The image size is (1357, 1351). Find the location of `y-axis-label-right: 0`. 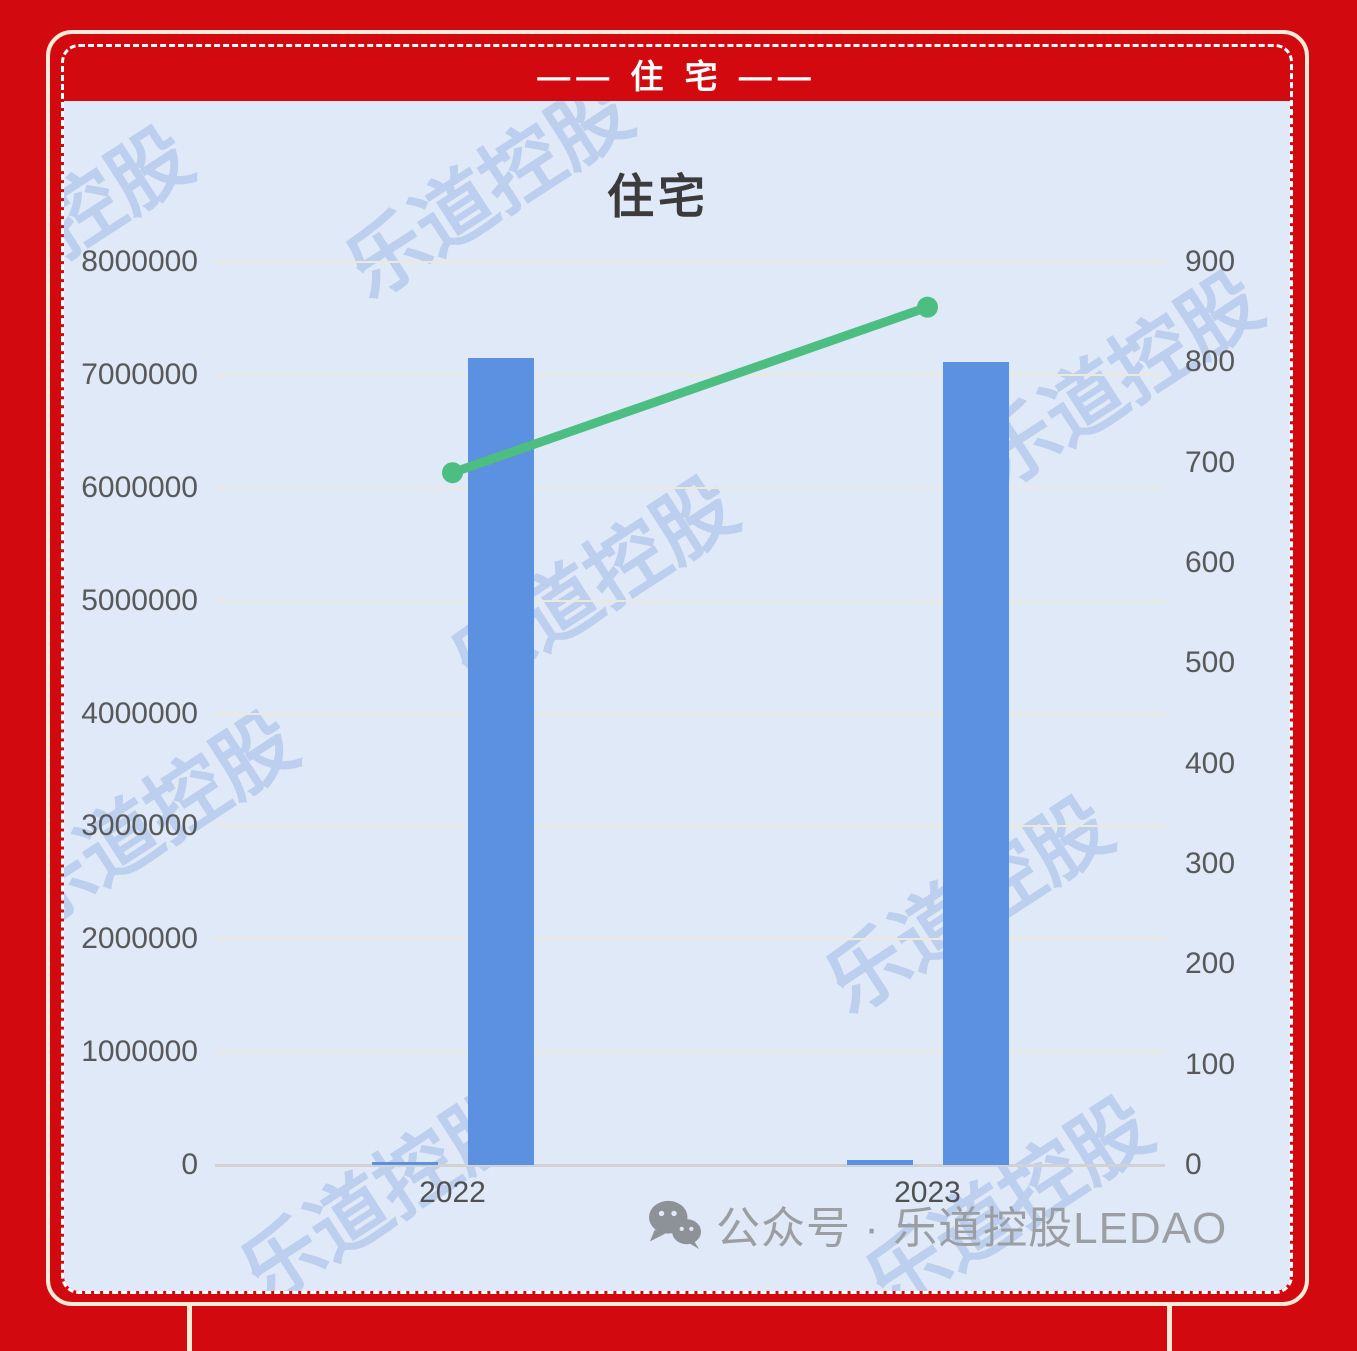

y-axis-label-right: 0 is located at coordinates (1193, 1164).